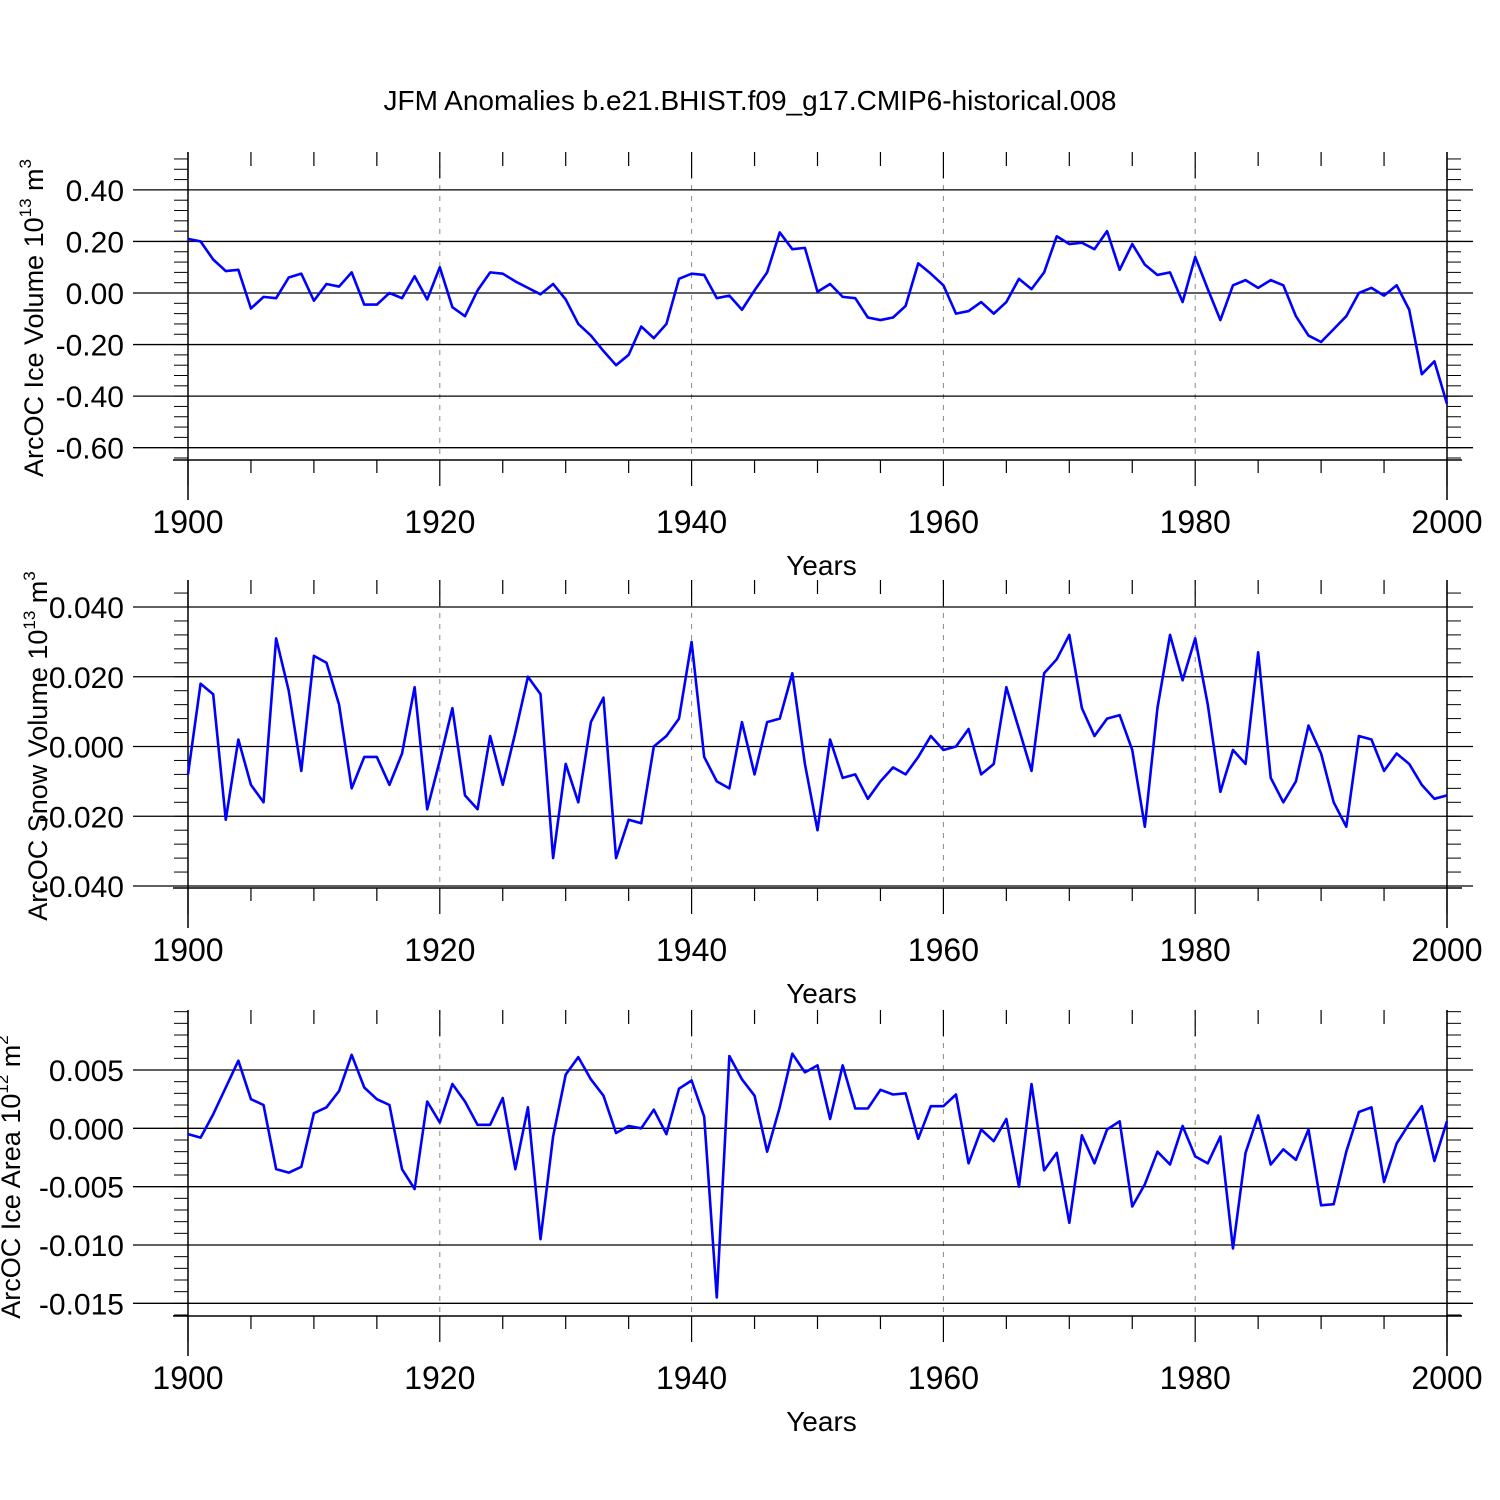  What do you see at coordinates (95, 191) in the screenshot?
I see `y-tick-label: 0.40` at bounding box center [95, 191].